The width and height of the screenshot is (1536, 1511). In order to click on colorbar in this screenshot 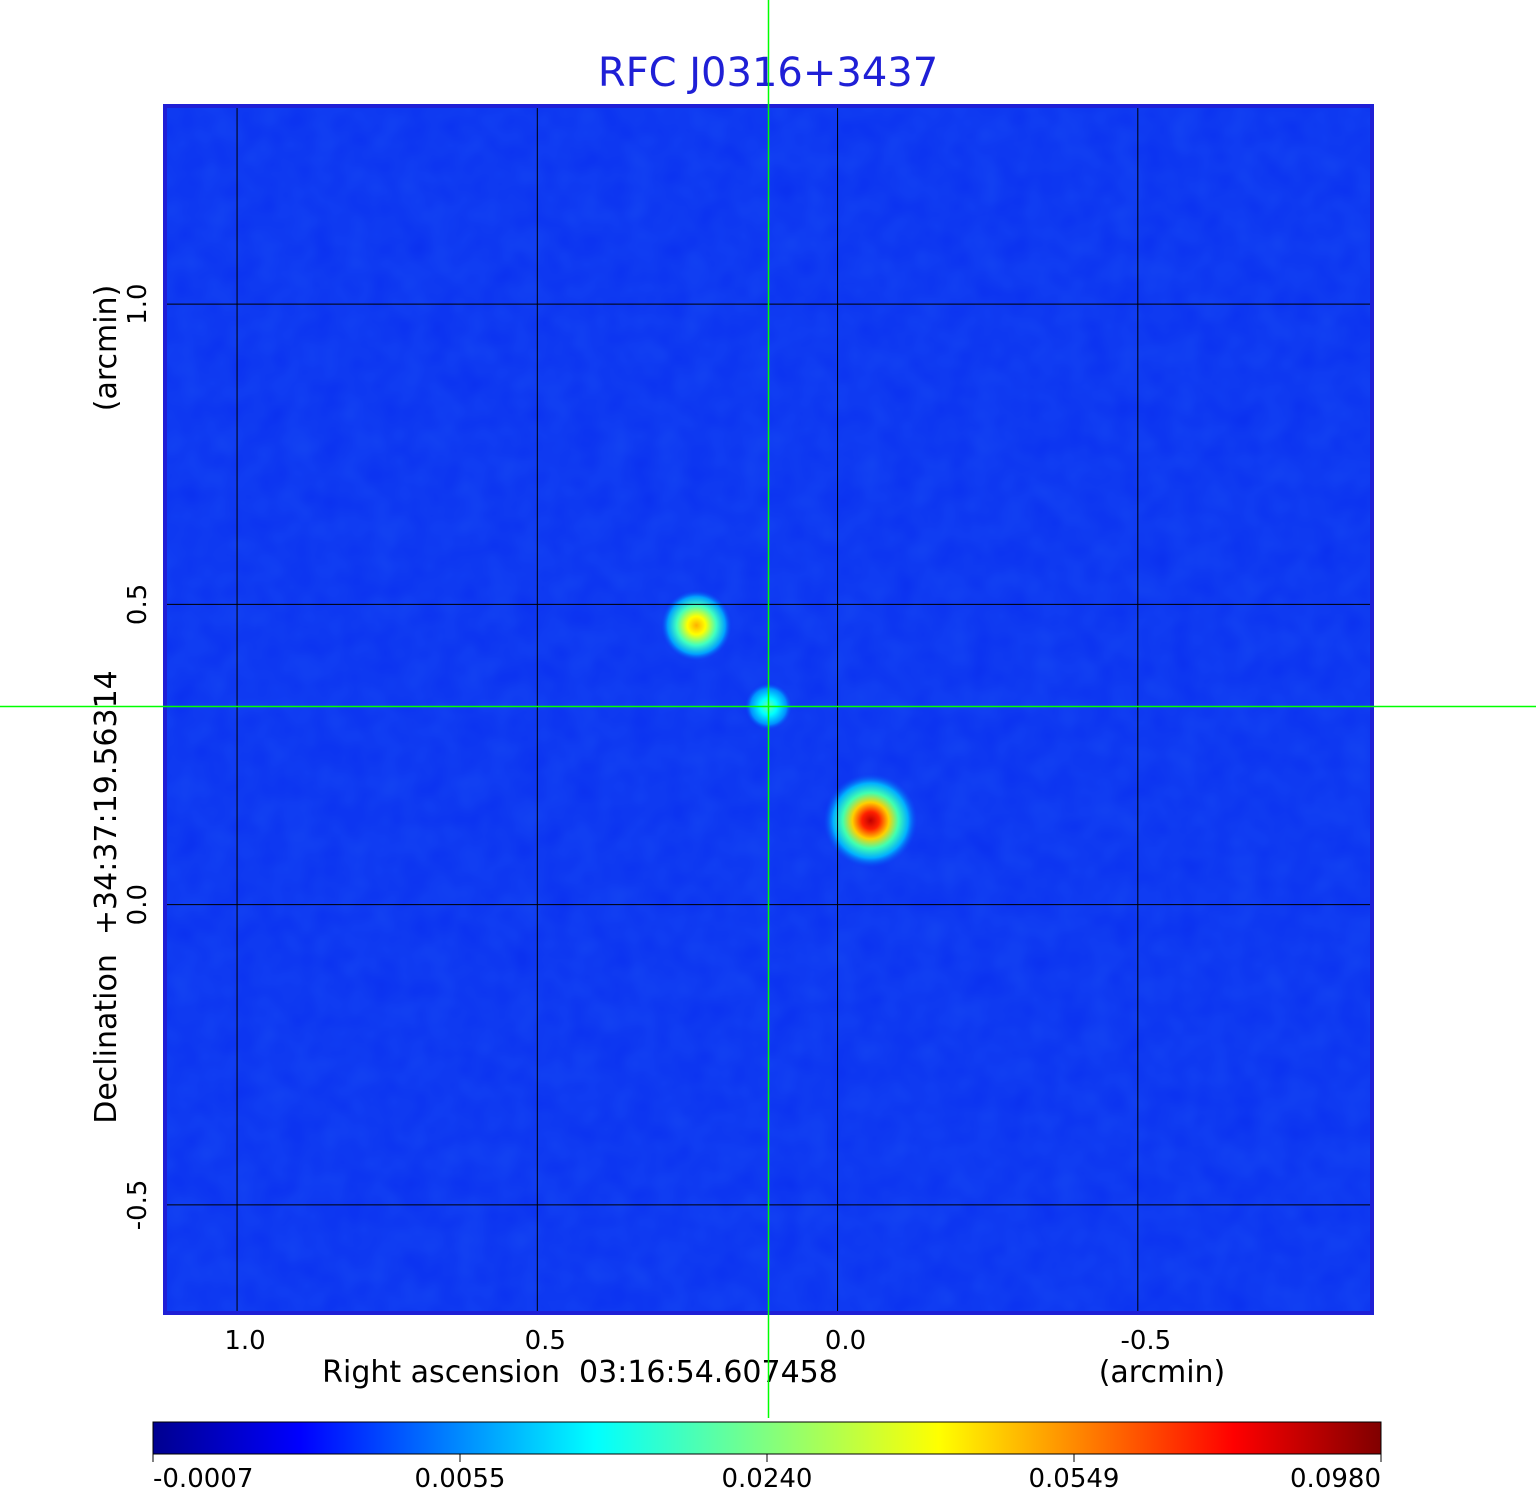, I will do `click(767, 1438)`.